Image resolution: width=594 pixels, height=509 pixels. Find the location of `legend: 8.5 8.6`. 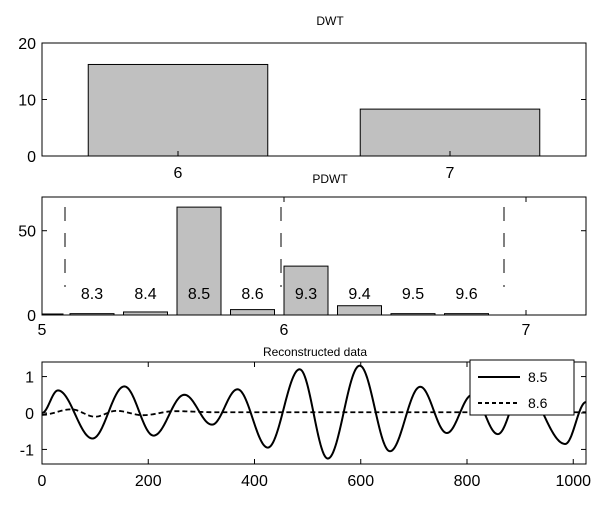

legend: 8.5 8.6 is located at coordinates (522, 387).